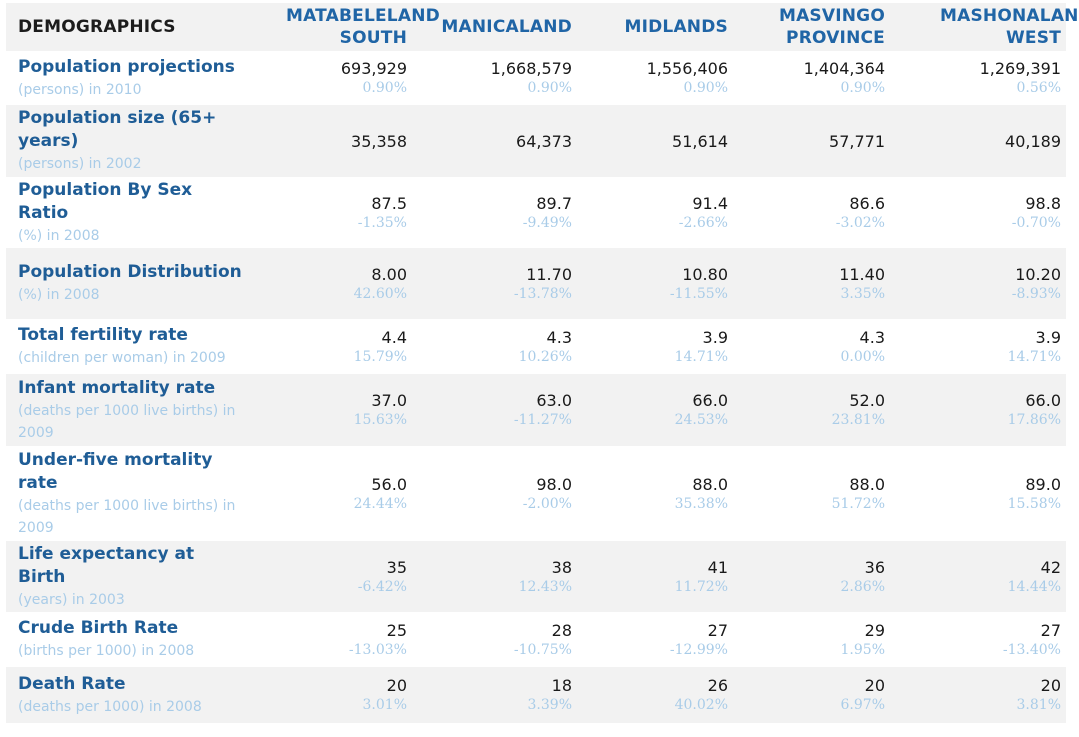 Image resolution: width=1079 pixels, height=737 pixels. What do you see at coordinates (874, 630) in the screenshot?
I see `cell-value: 29` at bounding box center [874, 630].